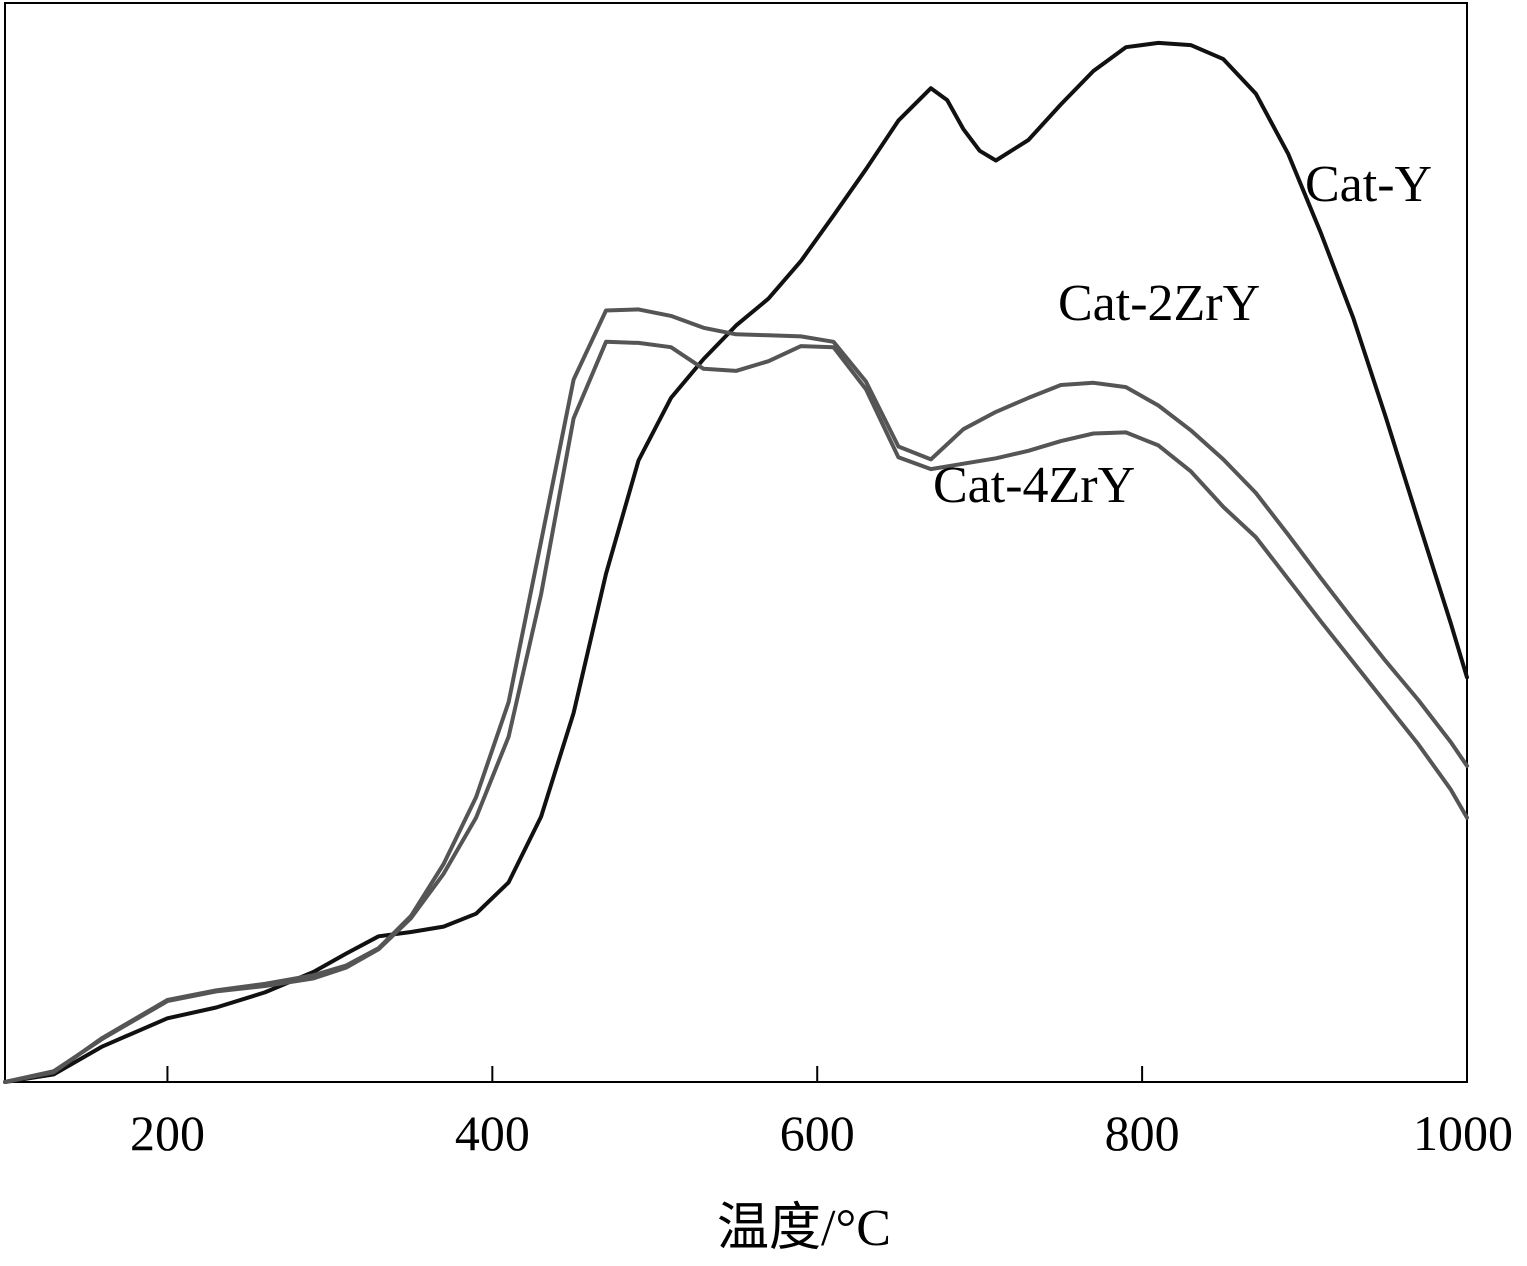 Image resolution: width=1527 pixels, height=1266 pixels. I want to click on x-tick-label: 600, so click(817, 1133).